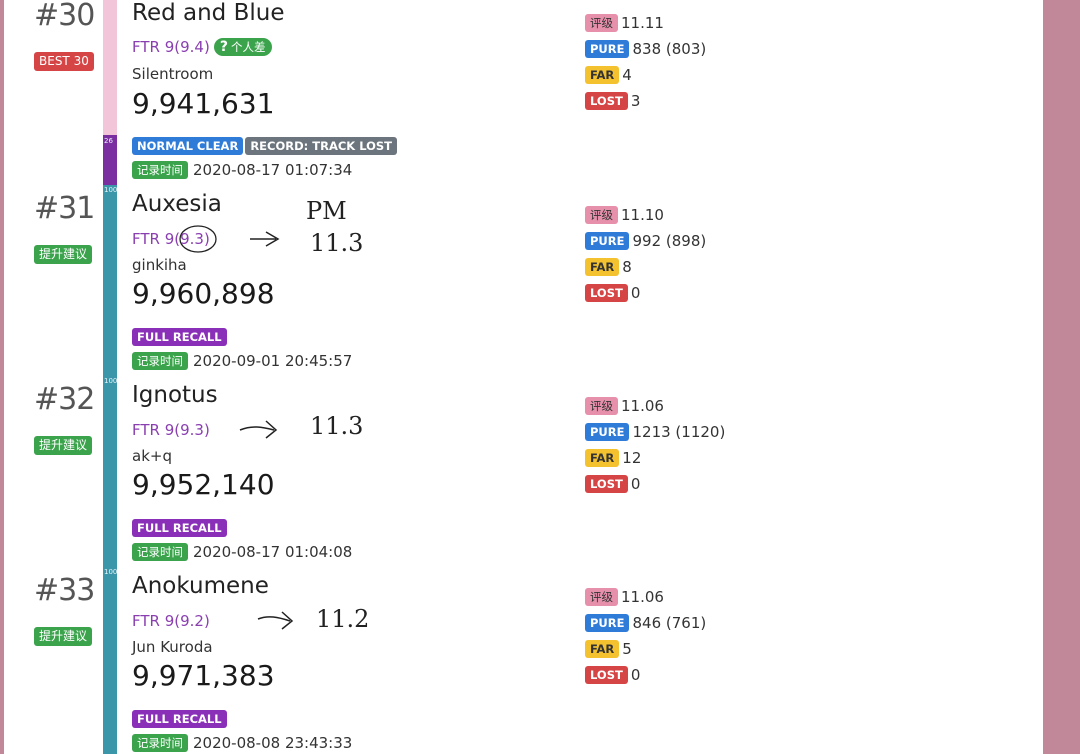 Image resolution: width=1080 pixels, height=754 pixels. I want to click on far-value: 4, so click(627, 75).